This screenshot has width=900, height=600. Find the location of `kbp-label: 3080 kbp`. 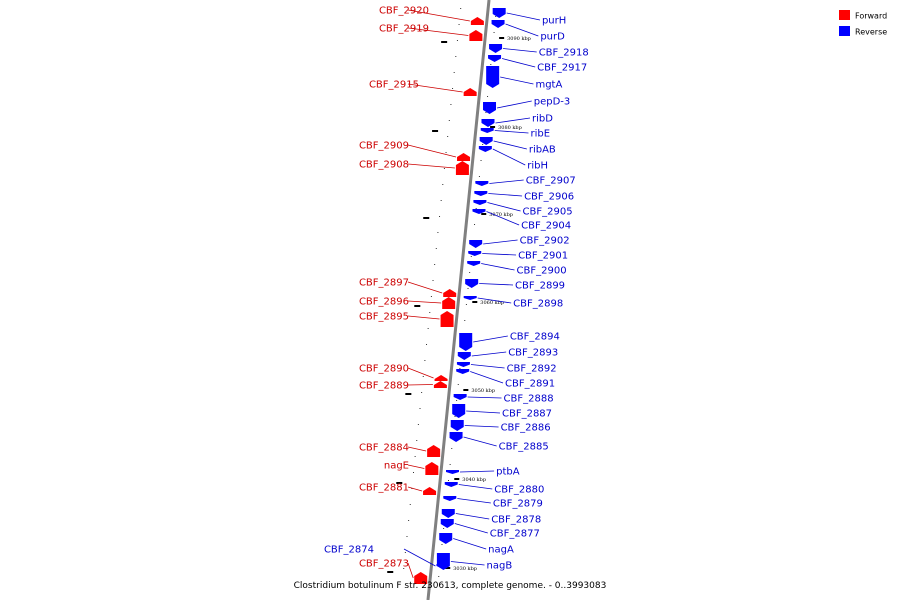

kbp-label: 3080 kbp is located at coordinates (510, 128).